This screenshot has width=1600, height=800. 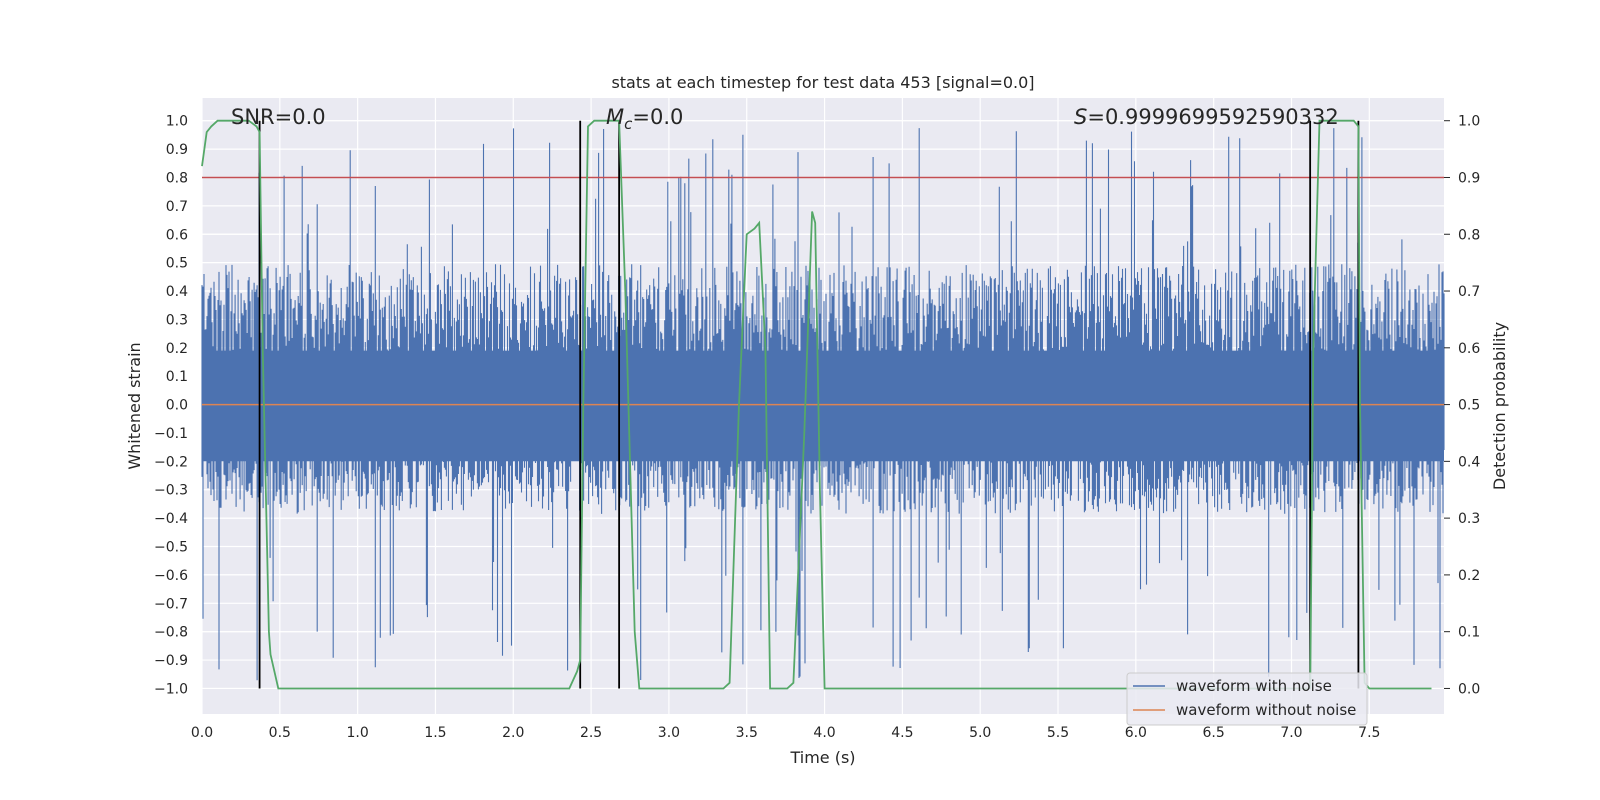 What do you see at coordinates (177, 264) in the screenshot?
I see `y-tick-label: 0.5` at bounding box center [177, 264].